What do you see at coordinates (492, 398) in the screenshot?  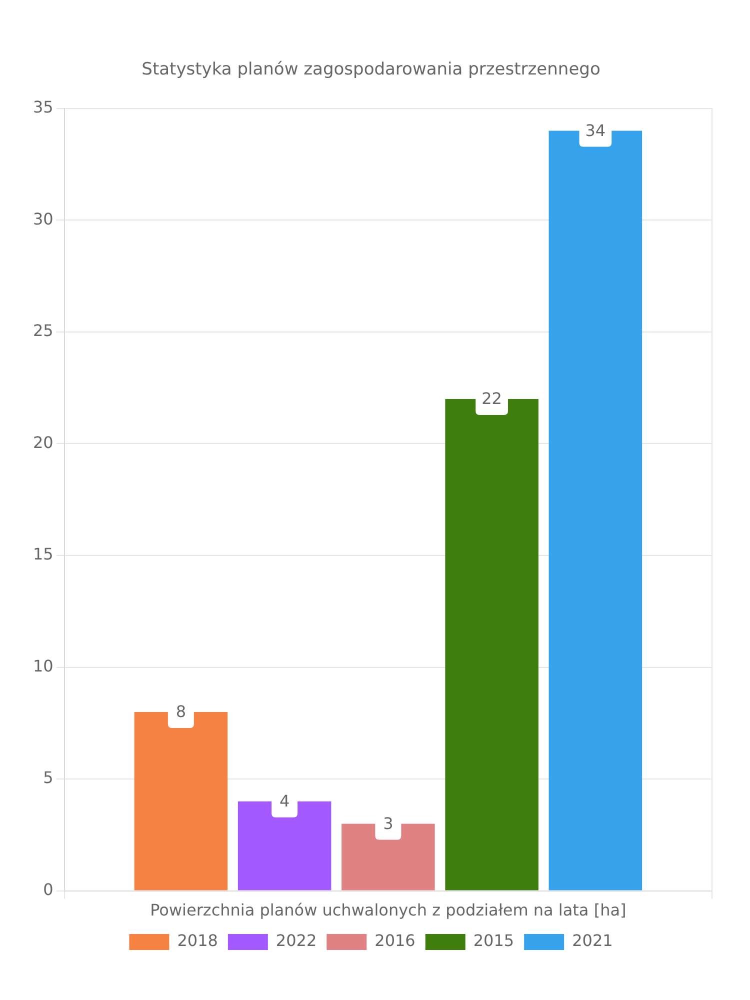 I see `data-label: 22` at bounding box center [492, 398].